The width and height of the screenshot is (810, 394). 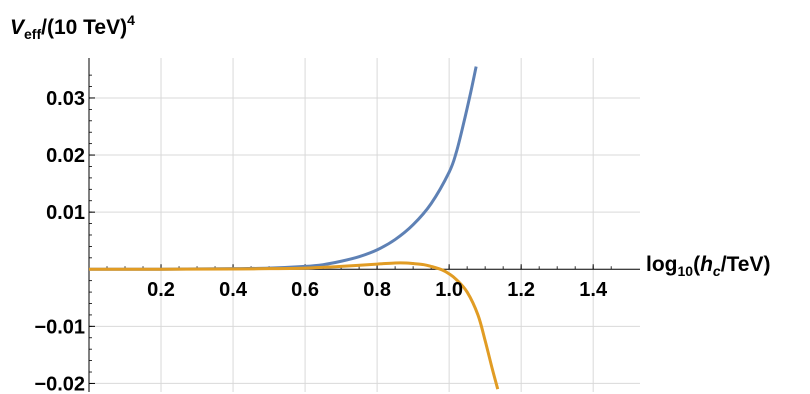 What do you see at coordinates (65, 156) in the screenshot?
I see `y-tick-label: 0.02` at bounding box center [65, 156].